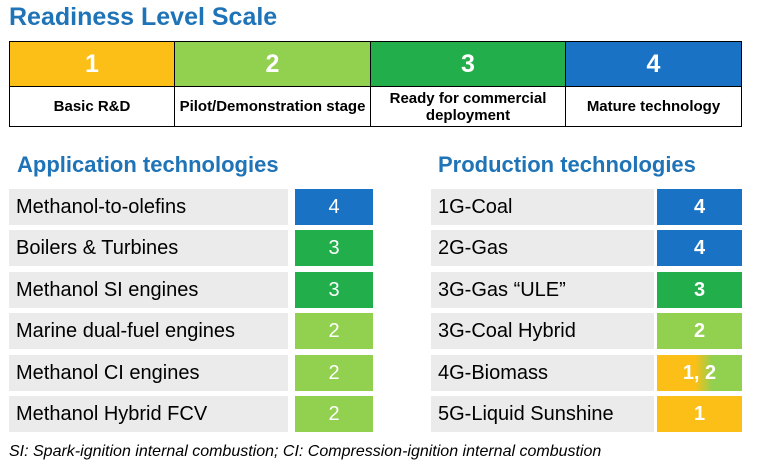 This screenshot has height=467, width=762. I want to click on application-name: Marine dual-fuel engines, so click(148, 331).